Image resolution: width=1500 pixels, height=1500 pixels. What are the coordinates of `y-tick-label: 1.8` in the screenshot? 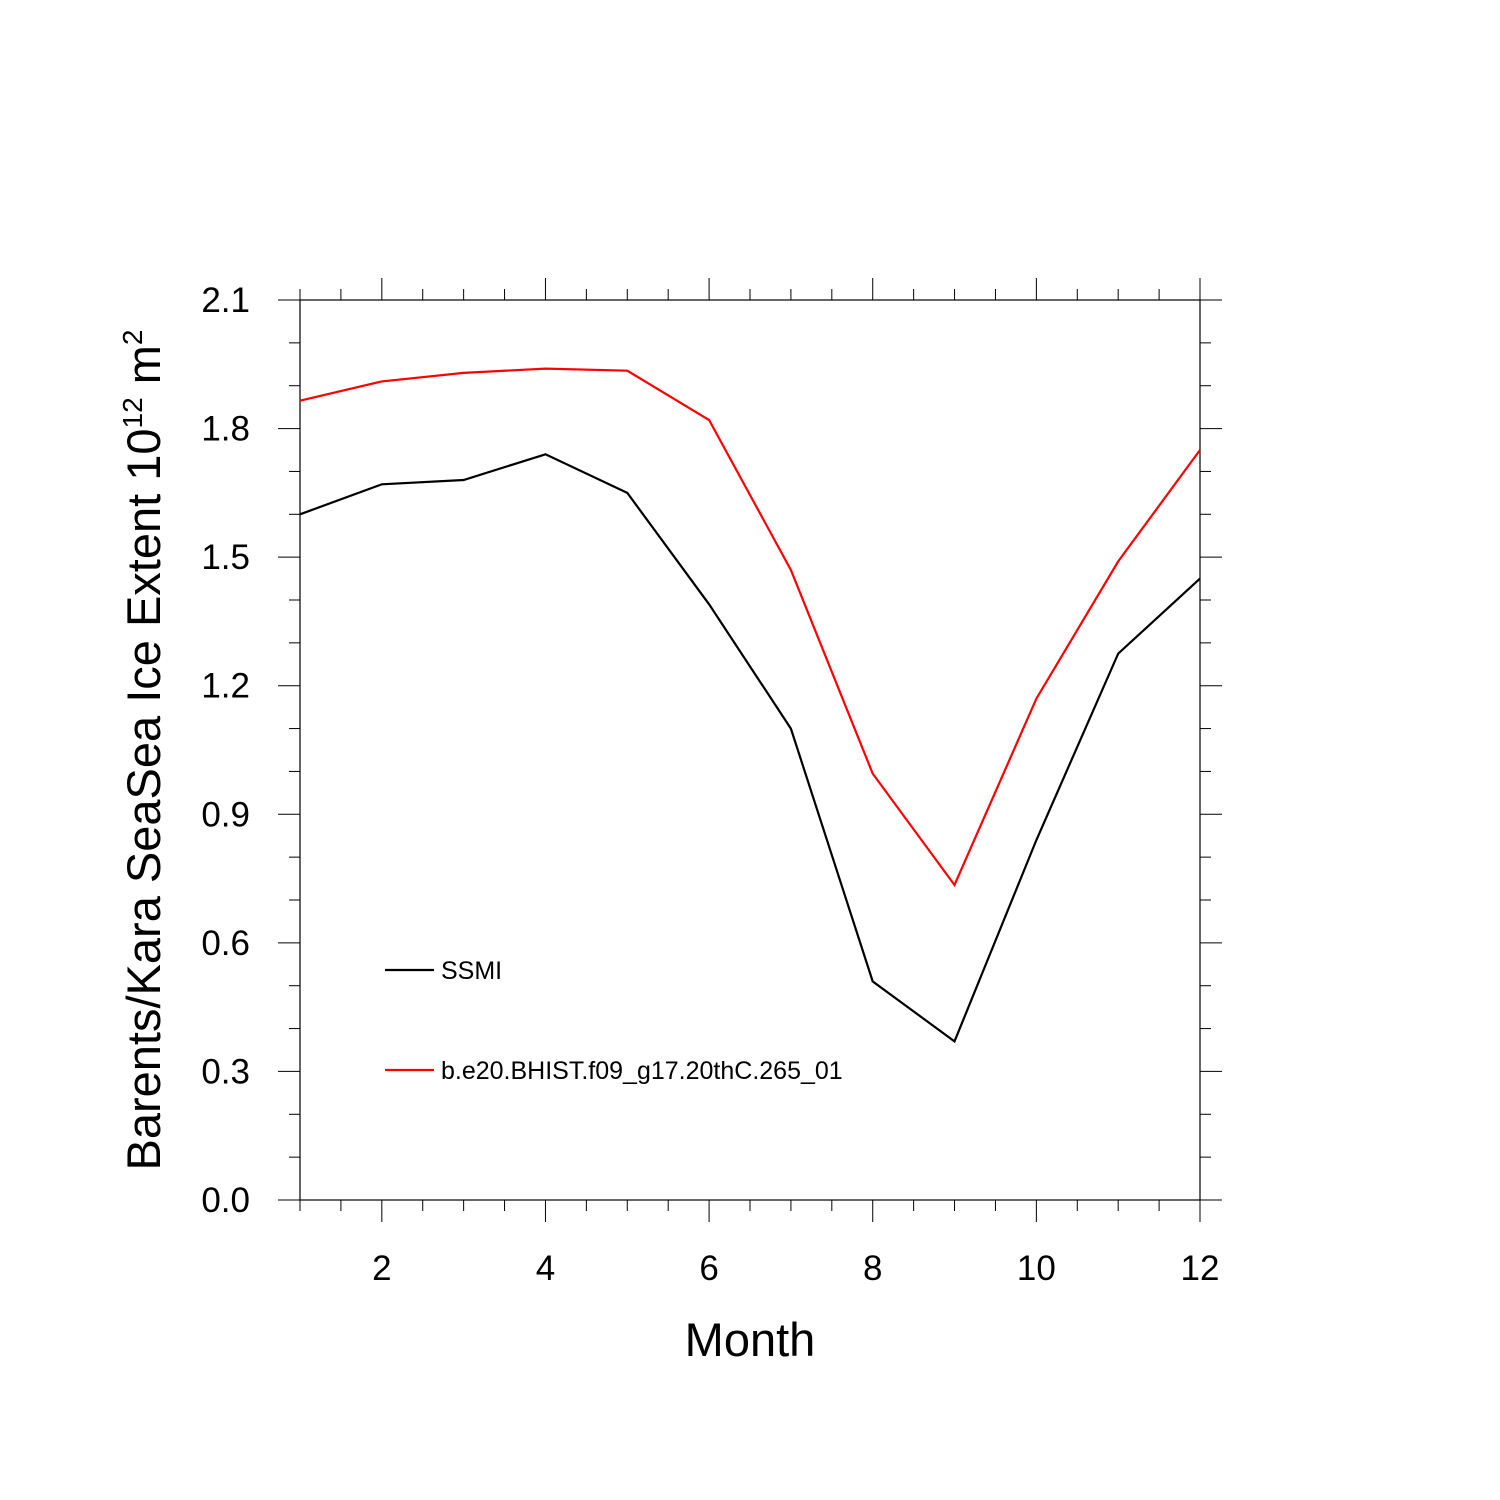 It's located at (225, 429).